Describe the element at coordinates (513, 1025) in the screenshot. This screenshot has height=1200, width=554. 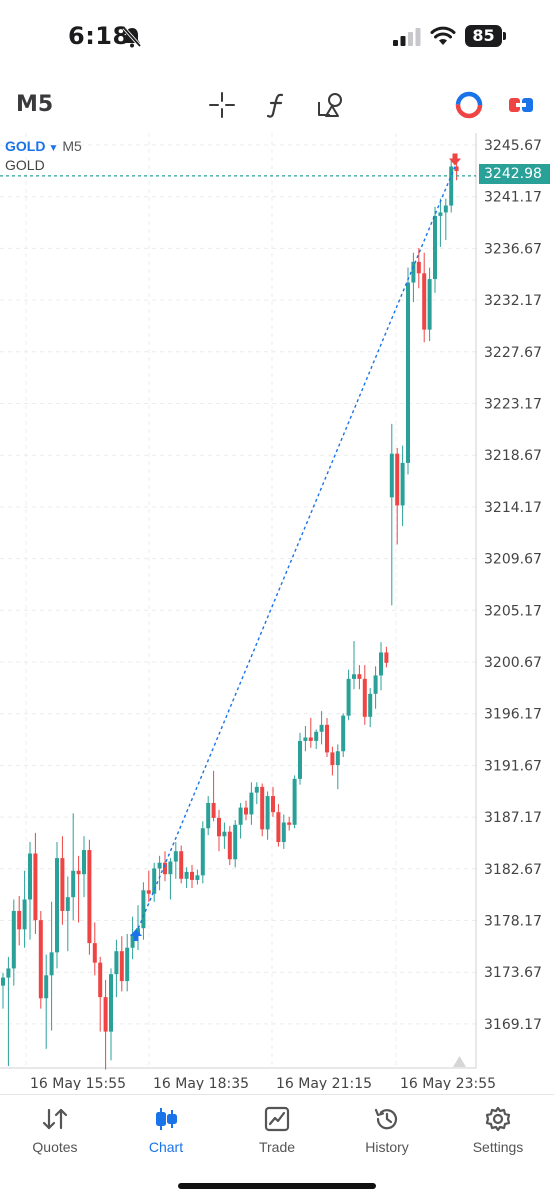
I see `price-axis-label: 3169.17` at that location.